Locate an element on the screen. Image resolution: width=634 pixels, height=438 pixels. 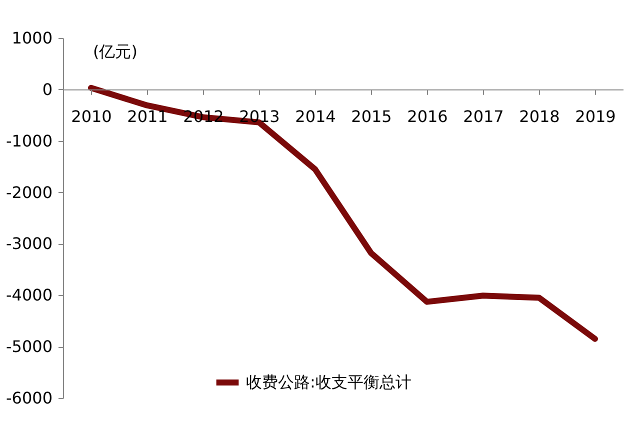
annotation: (亿元) is located at coordinates (115, 51).